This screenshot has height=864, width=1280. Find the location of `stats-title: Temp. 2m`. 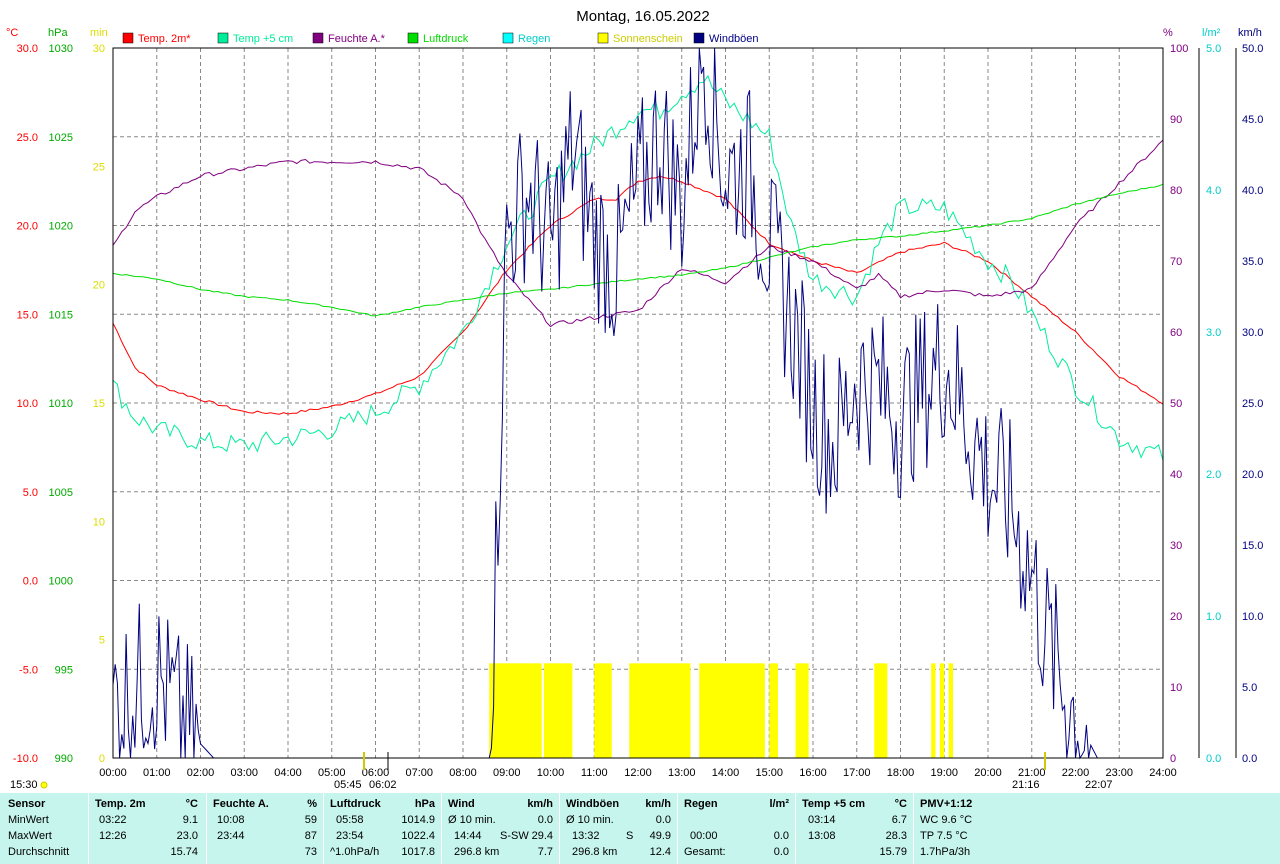

stats-title: Temp. 2m is located at coordinates (120, 804).